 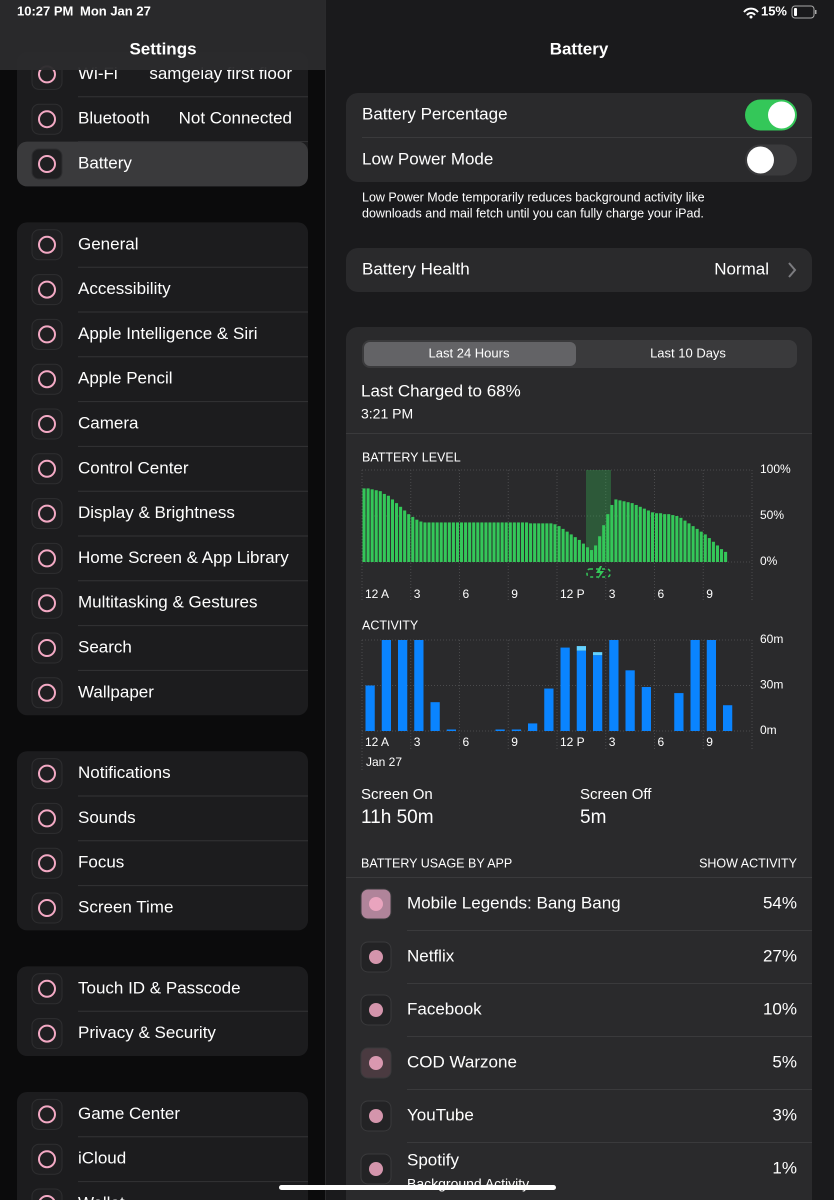 What do you see at coordinates (168, 602) in the screenshot?
I see `sidebar-row-label: Multitasking & Gestures` at bounding box center [168, 602].